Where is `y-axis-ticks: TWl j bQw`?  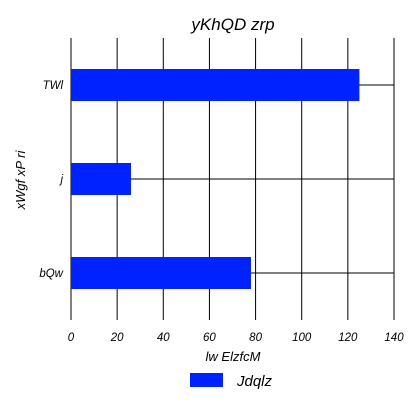
y-axis-ticks: TWl j bQw is located at coordinates (51, 180).